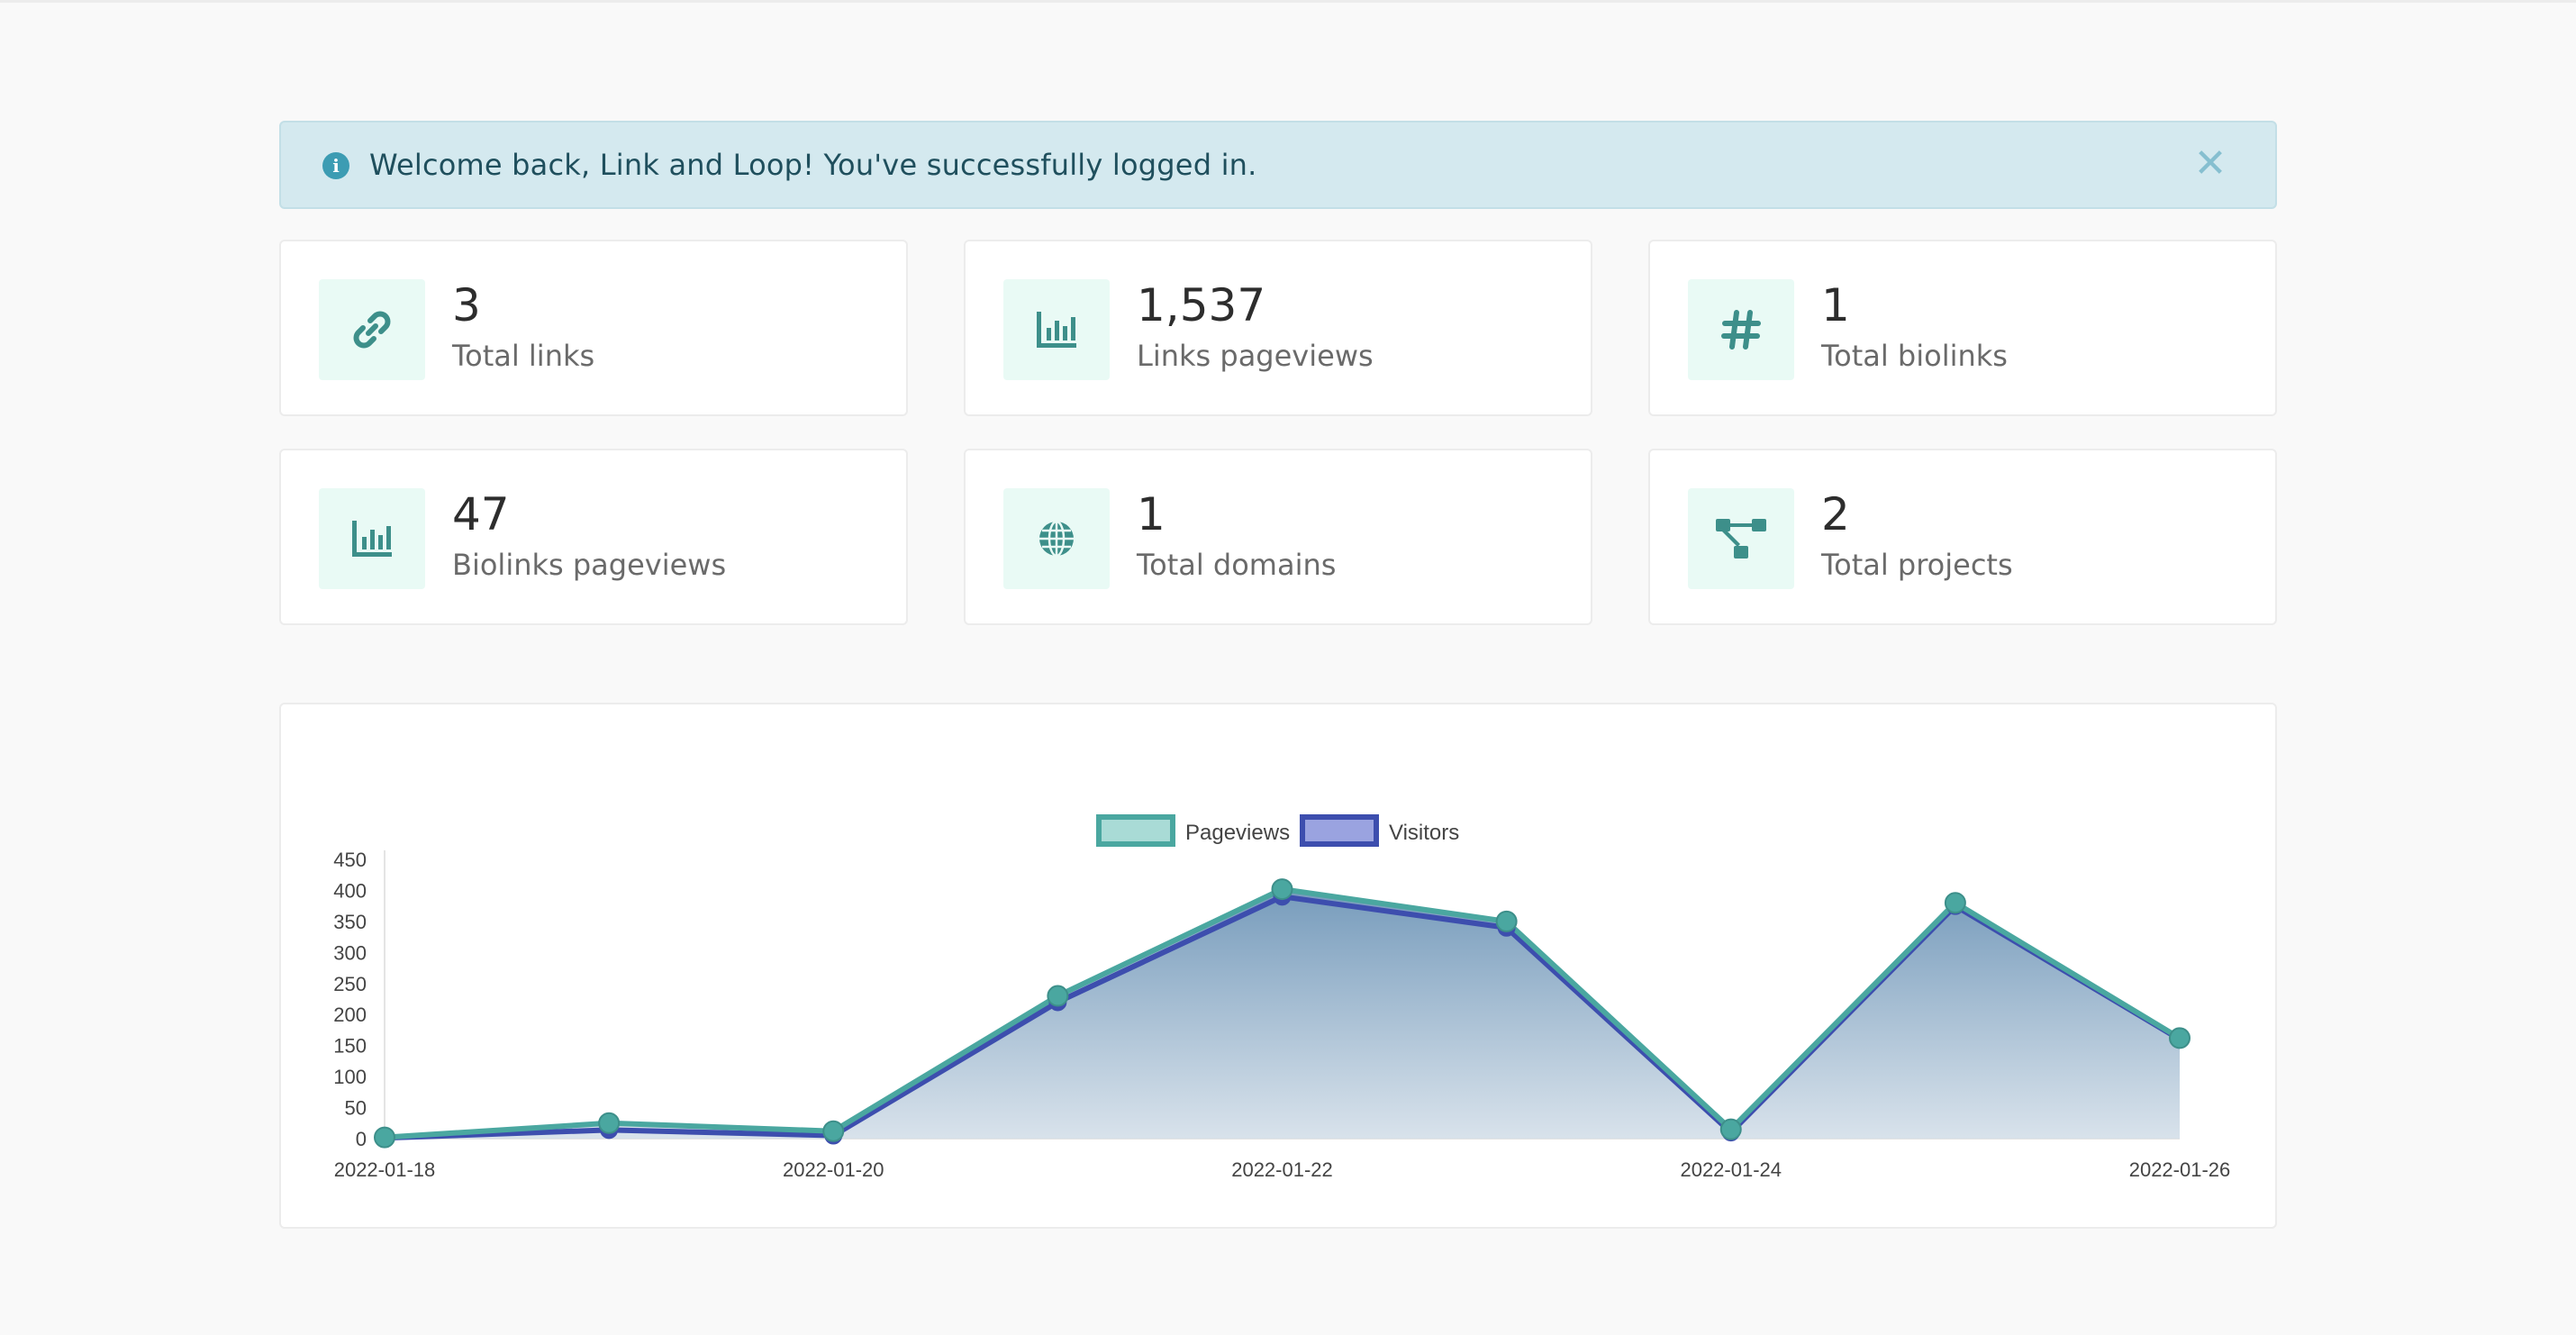 Image resolution: width=2576 pixels, height=1335 pixels. I want to click on y-tick-label: 250, so click(350, 984).